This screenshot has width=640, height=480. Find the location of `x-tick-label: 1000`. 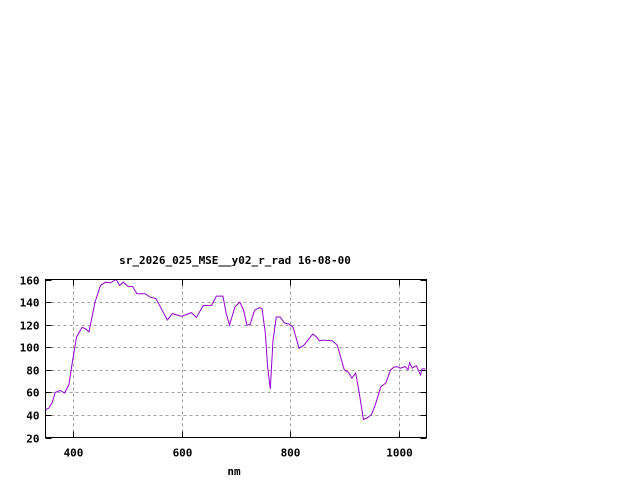

x-tick-label: 1000 is located at coordinates (399, 453).